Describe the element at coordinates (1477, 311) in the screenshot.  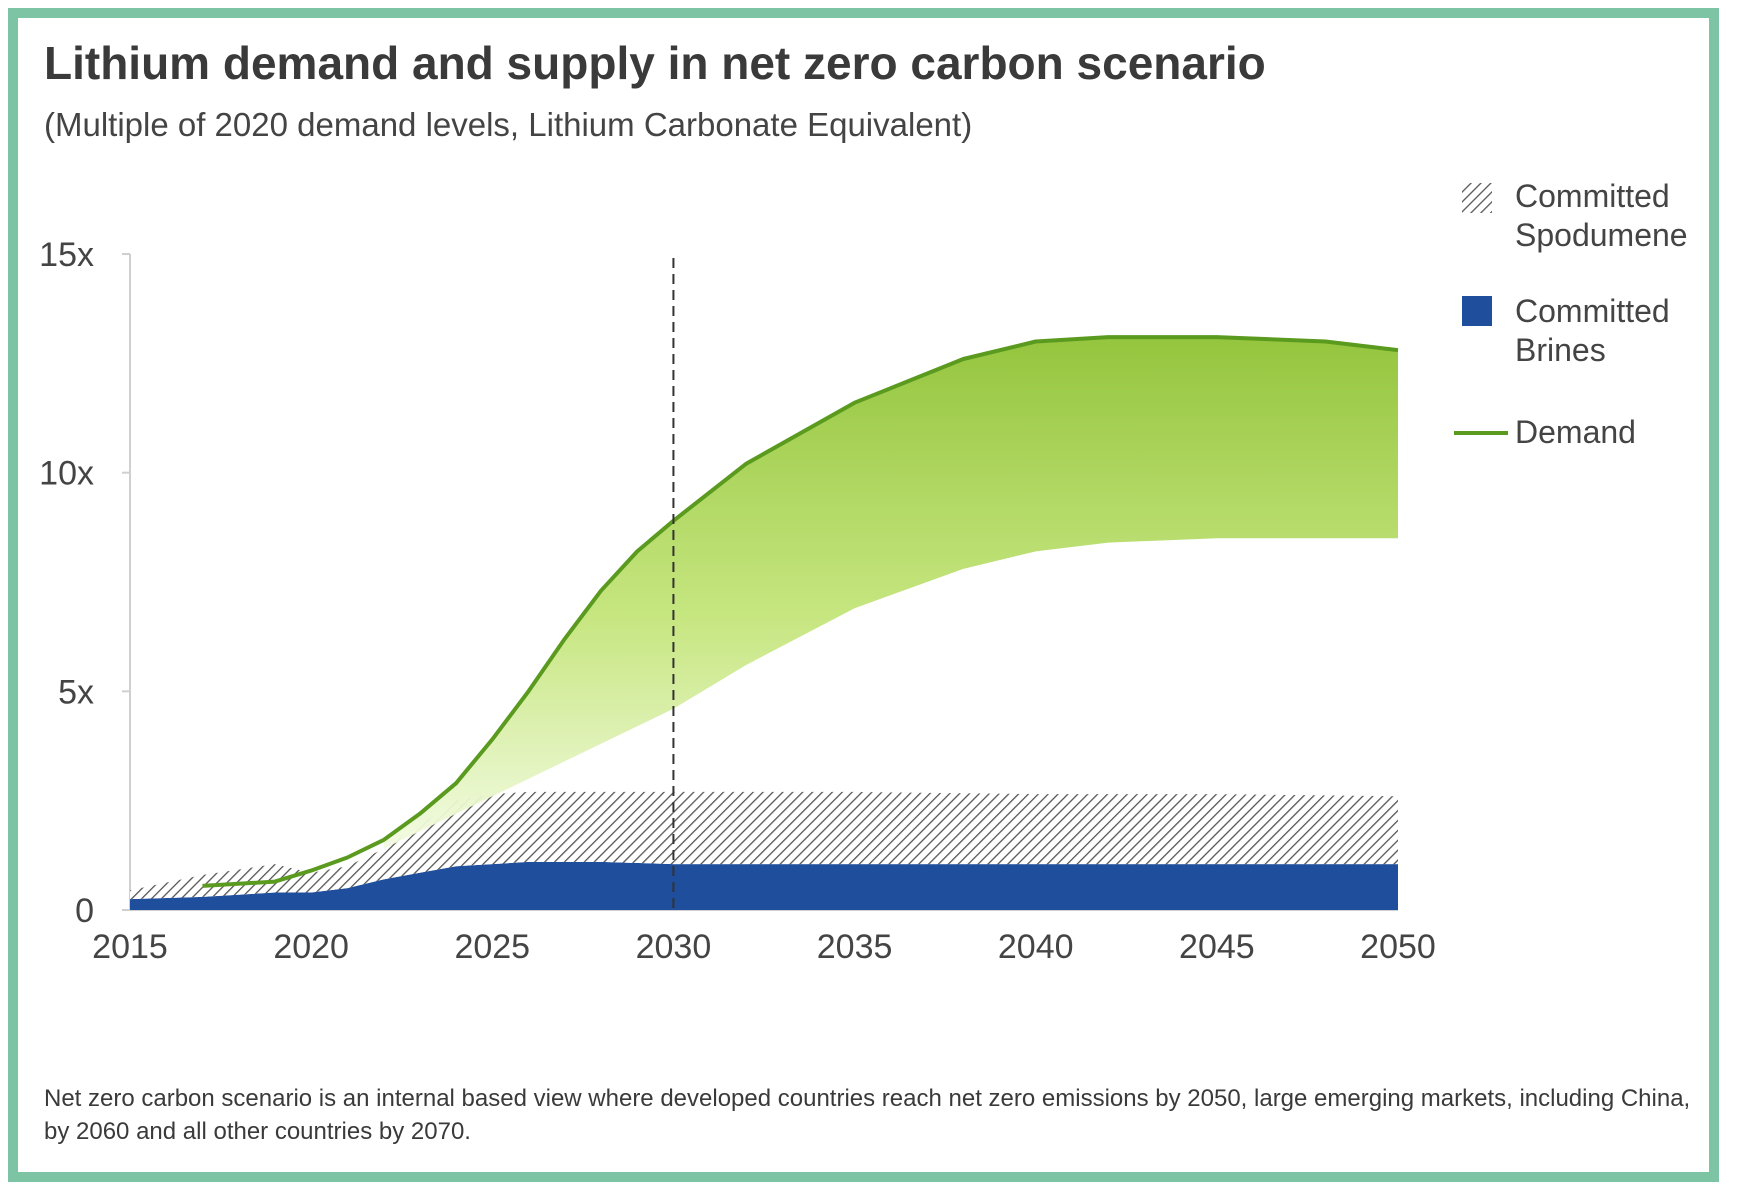
I see `legend-swatch-brines` at that location.